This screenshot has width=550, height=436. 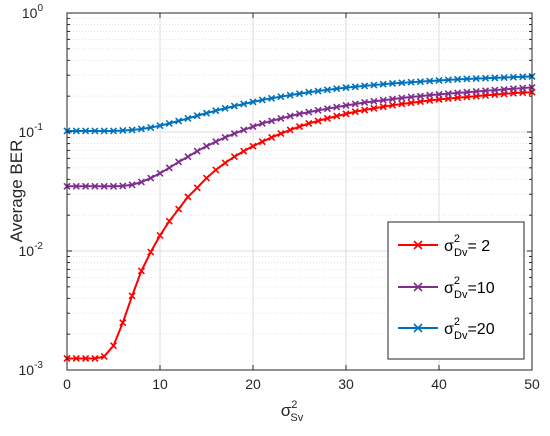 I want to click on x-tick-label: 20, so click(x=253, y=384).